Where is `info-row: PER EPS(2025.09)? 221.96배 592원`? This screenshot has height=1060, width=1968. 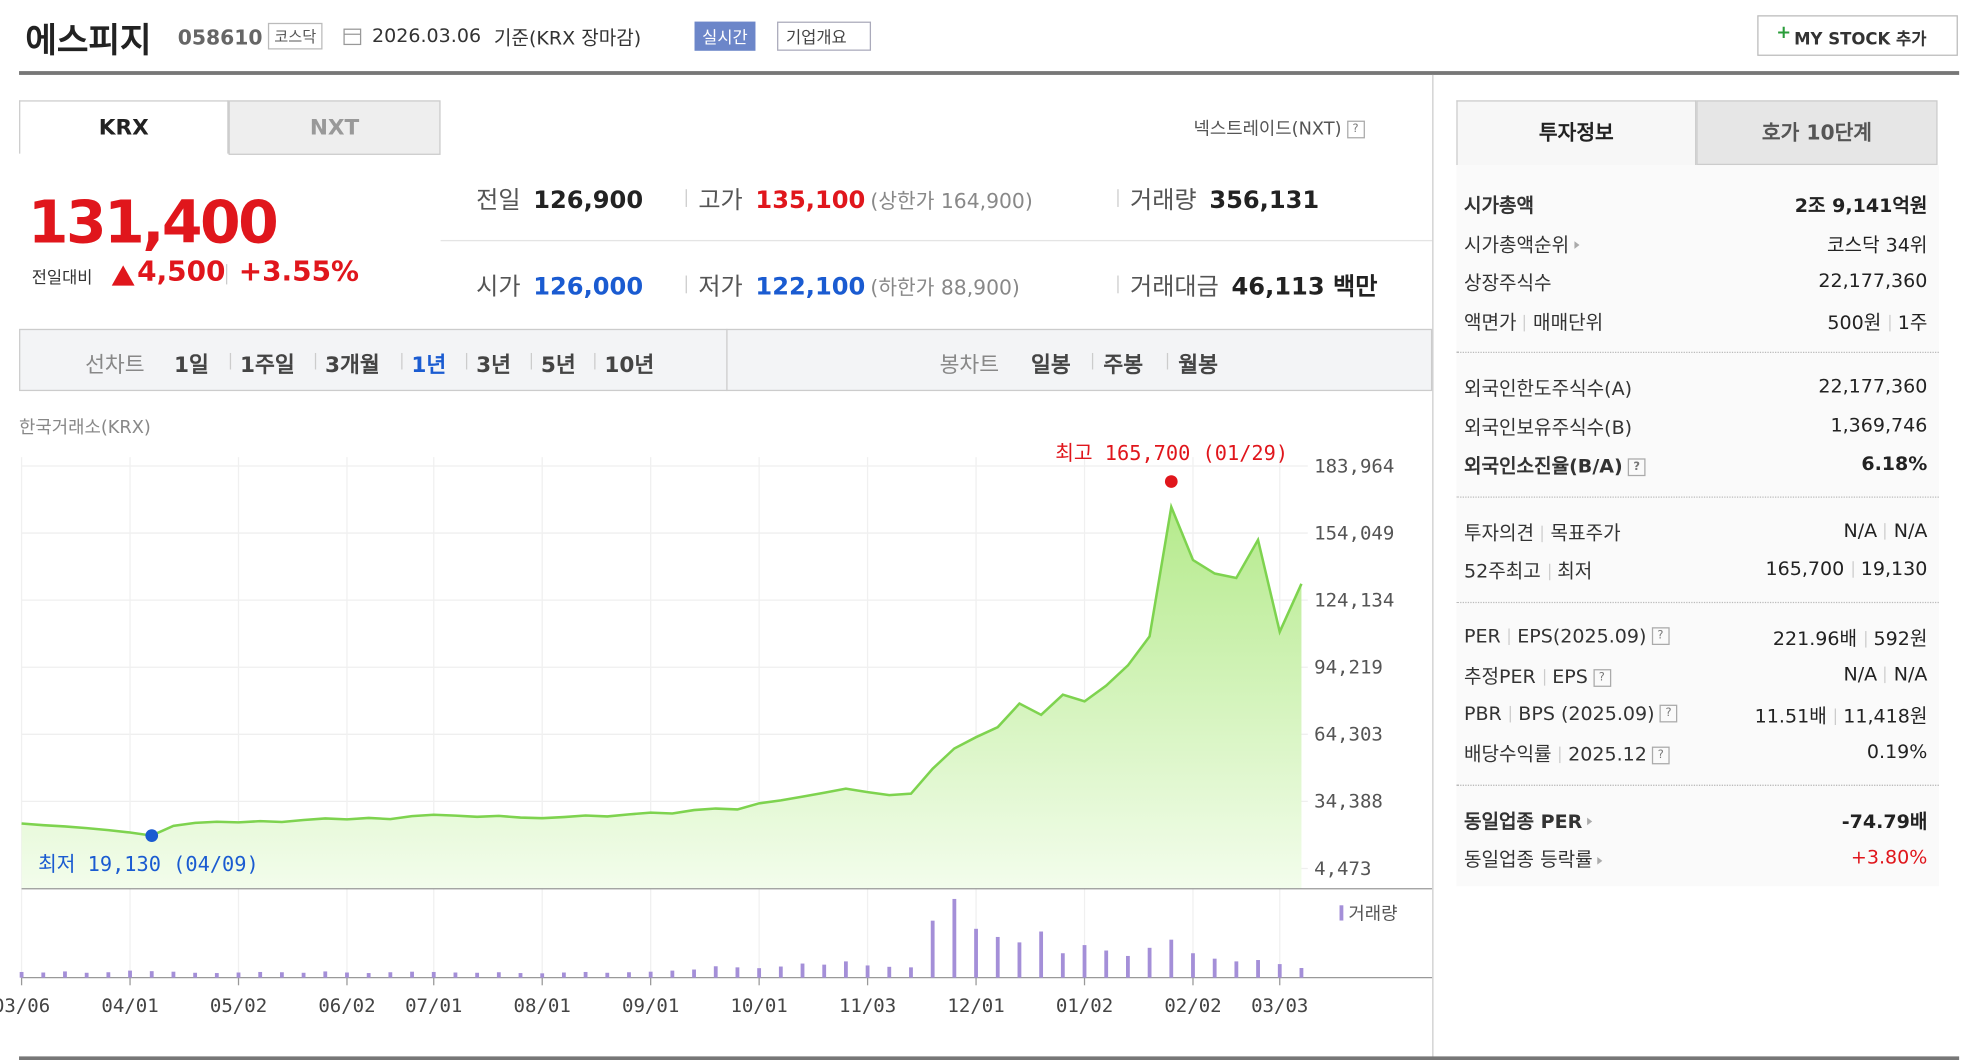
info-row: PER EPS(2025.09)? 221.96배 592원 is located at coordinates (1695, 636).